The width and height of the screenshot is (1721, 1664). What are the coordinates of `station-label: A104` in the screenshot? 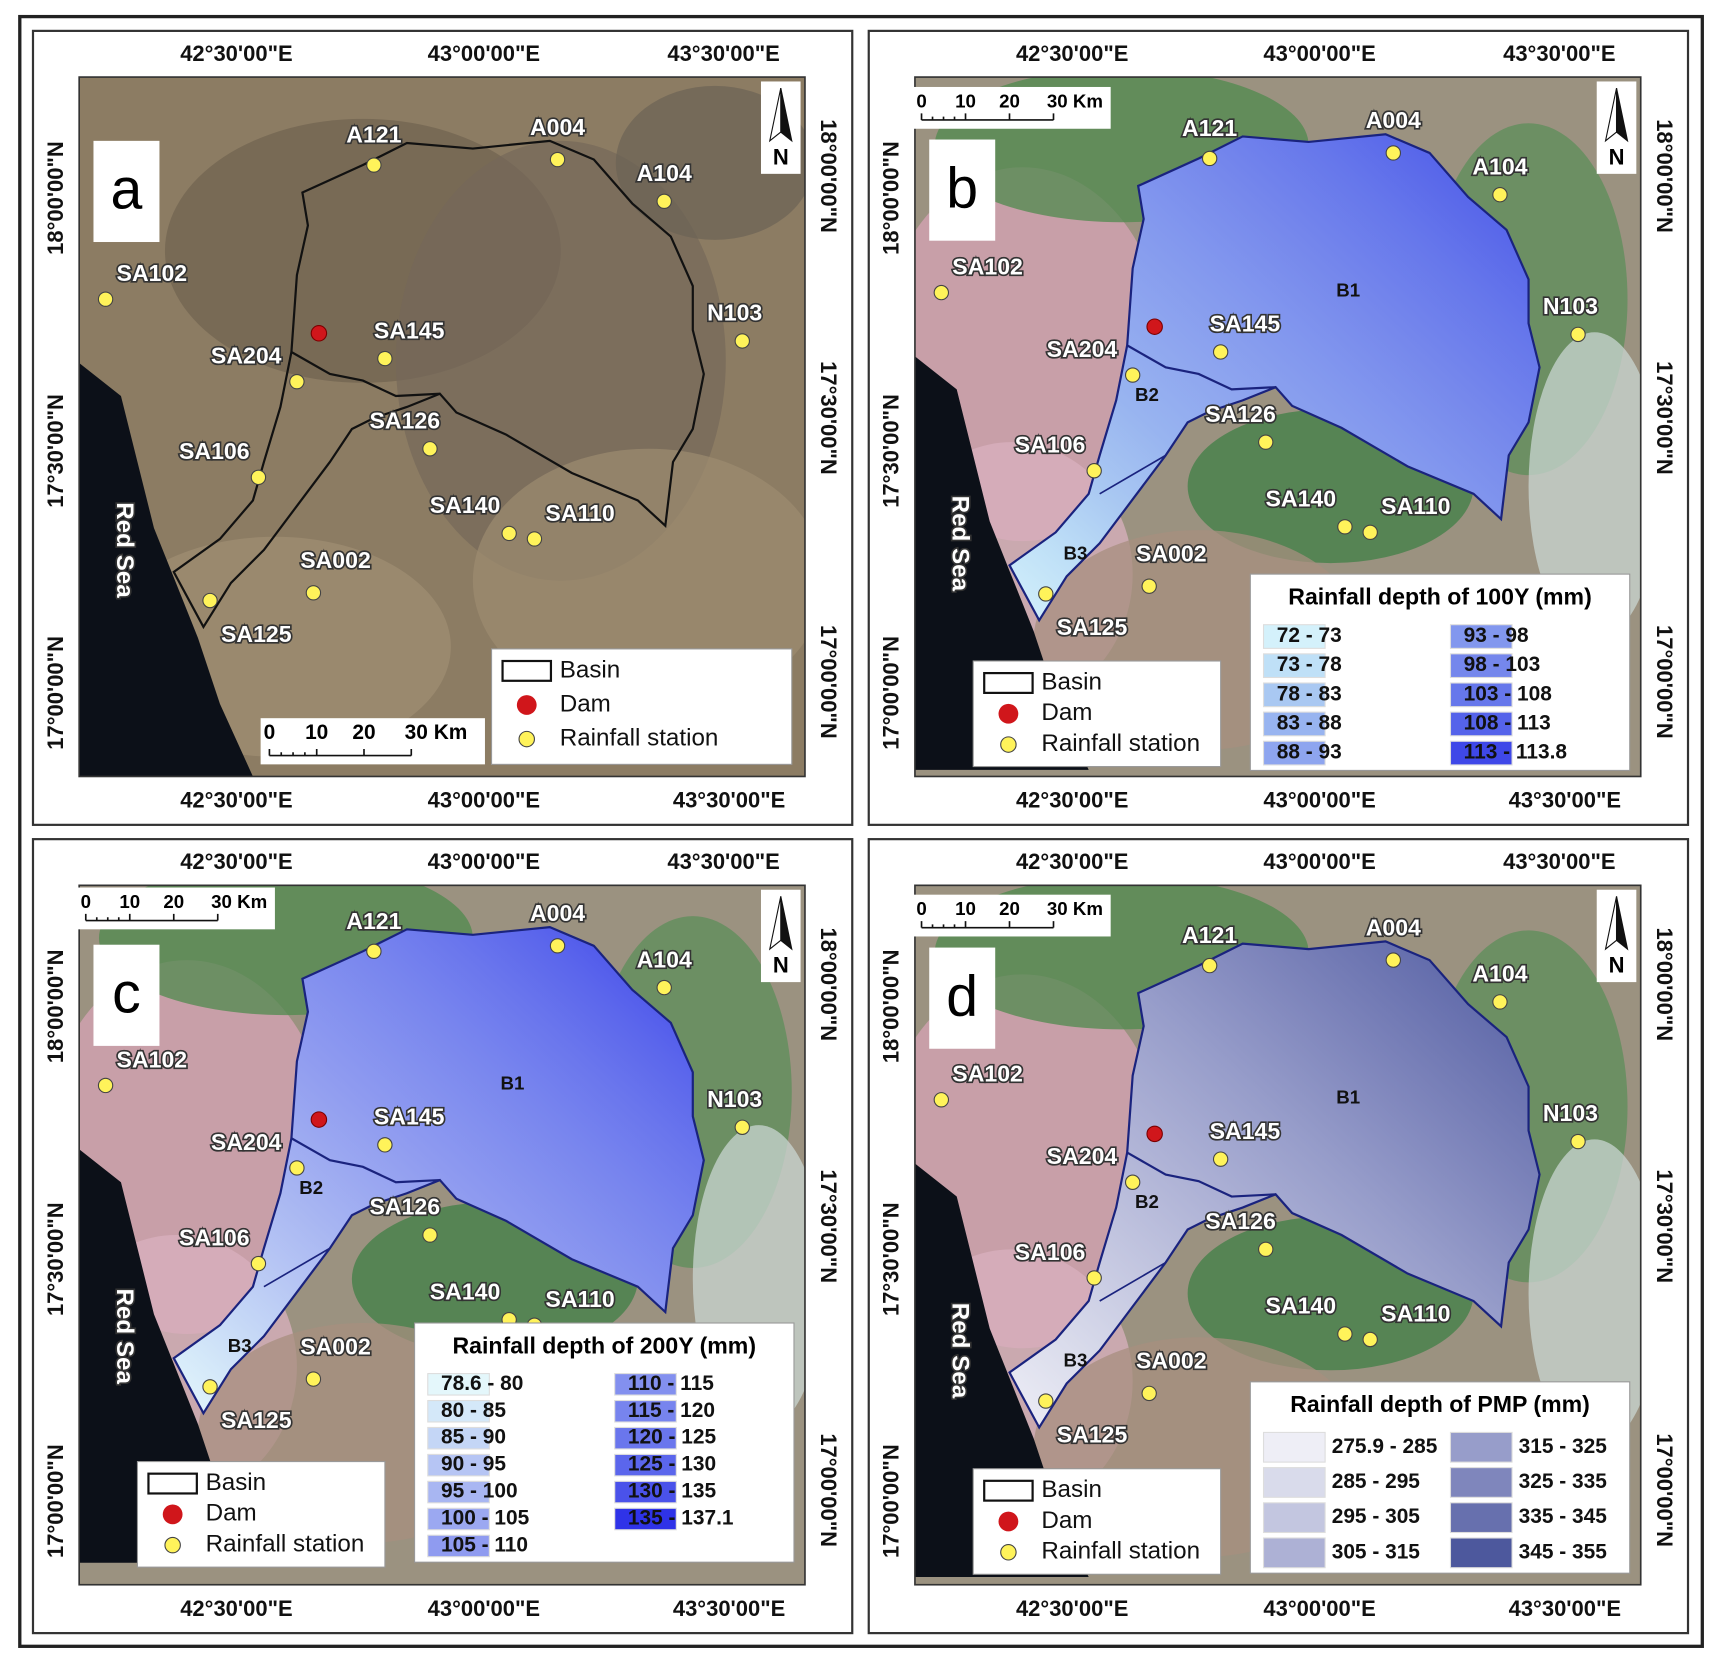 It's located at (664, 173).